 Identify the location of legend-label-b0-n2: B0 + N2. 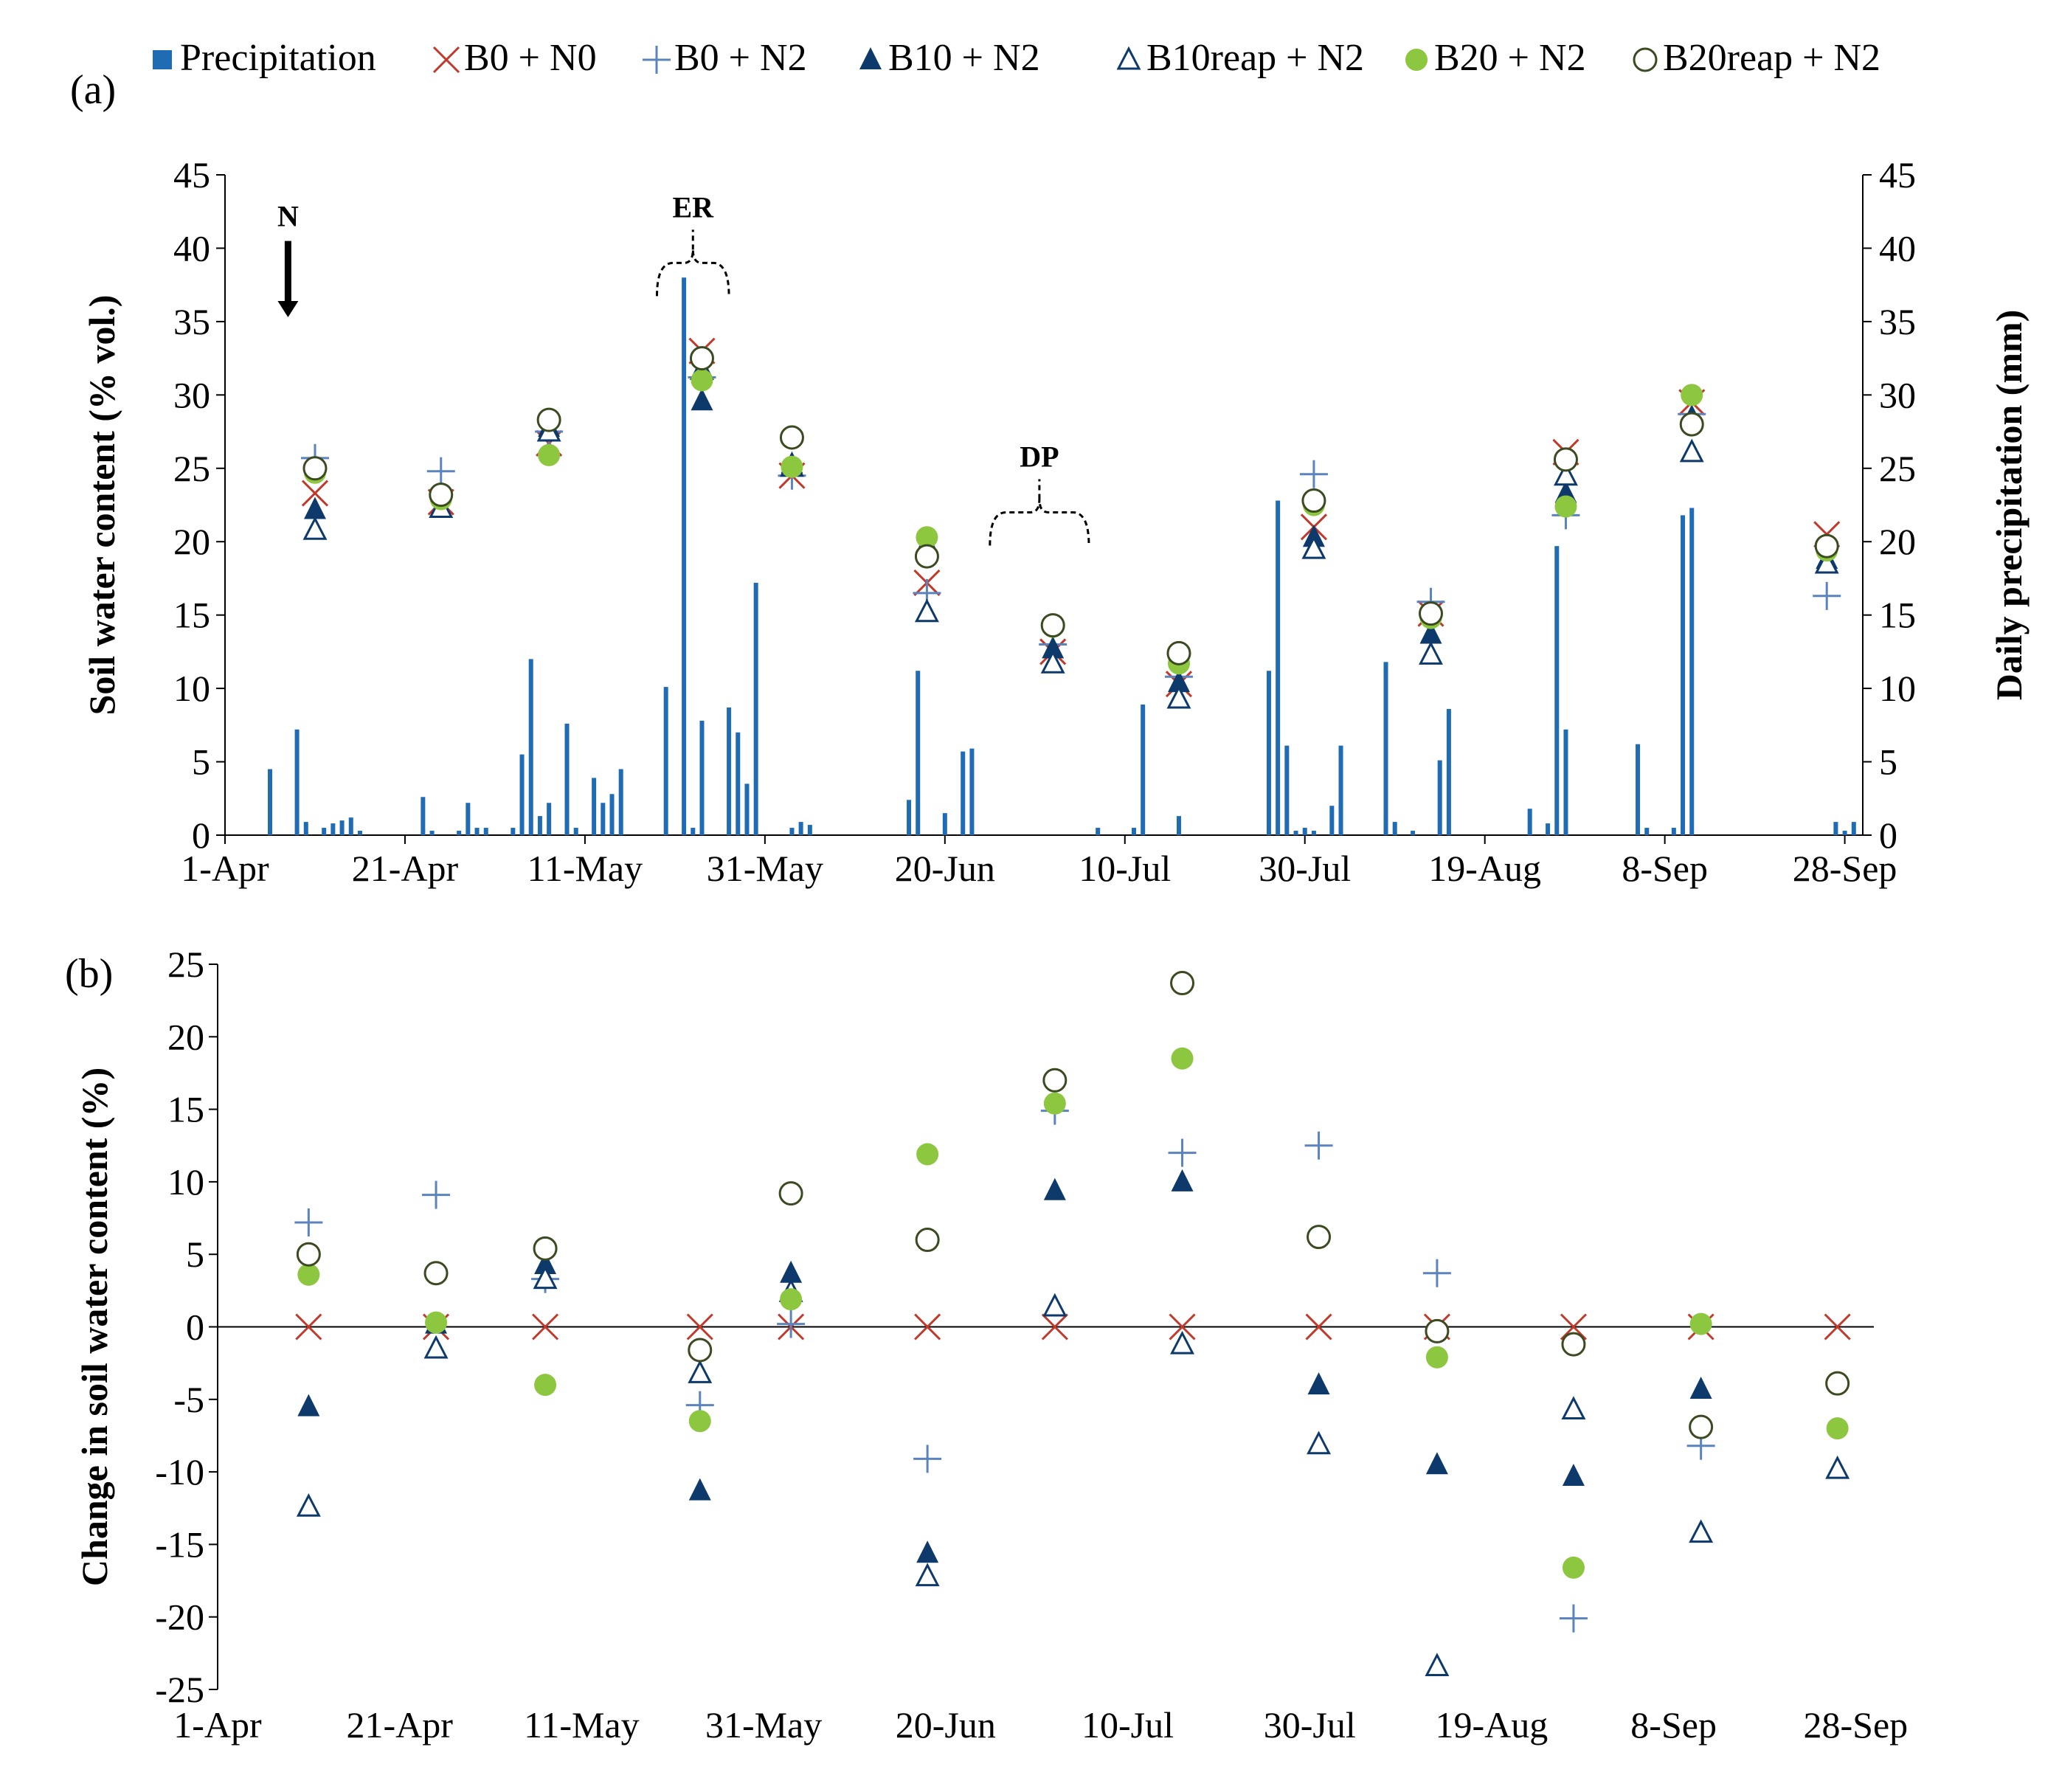
(740, 58).